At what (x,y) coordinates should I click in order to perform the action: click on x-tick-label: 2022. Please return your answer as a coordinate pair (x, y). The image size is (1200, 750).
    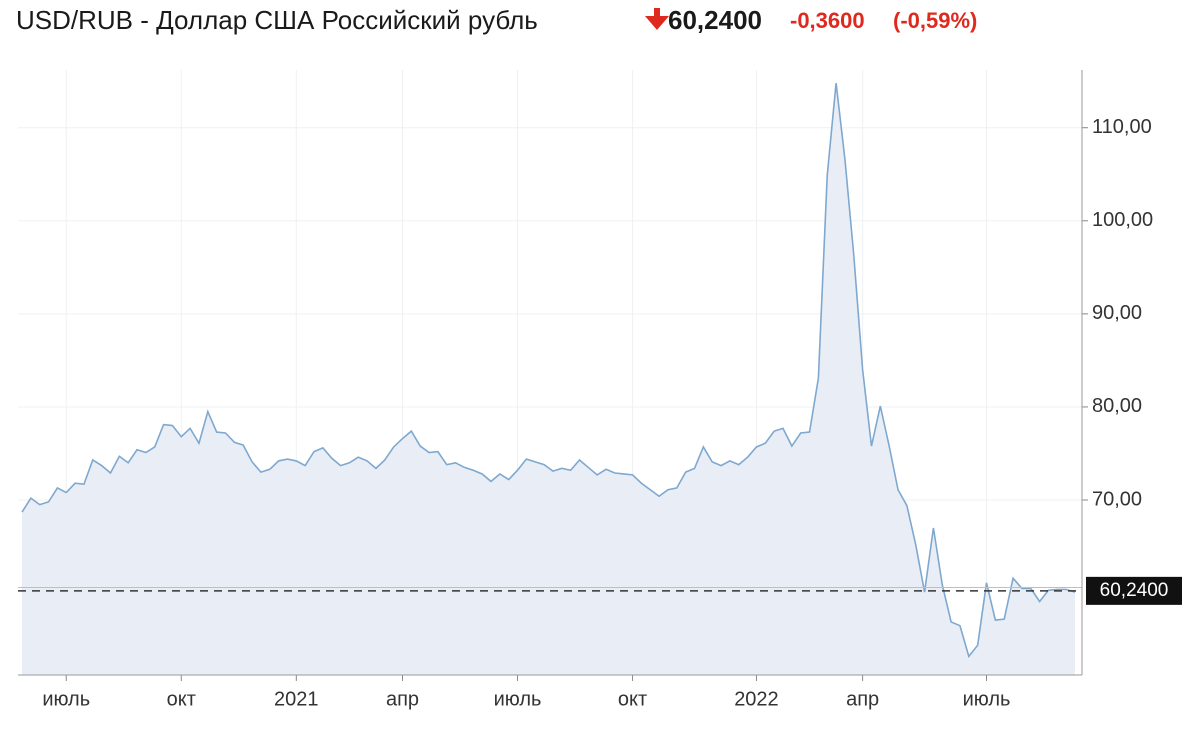
    Looking at the image, I should click on (756, 699).